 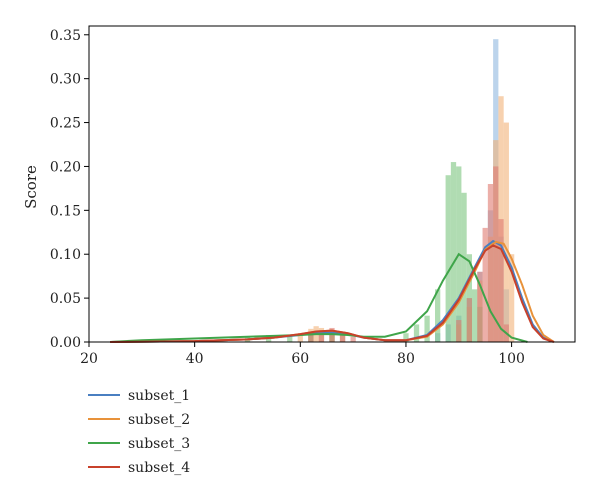 I want to click on y-tick-label: 0.10, so click(x=65, y=255).